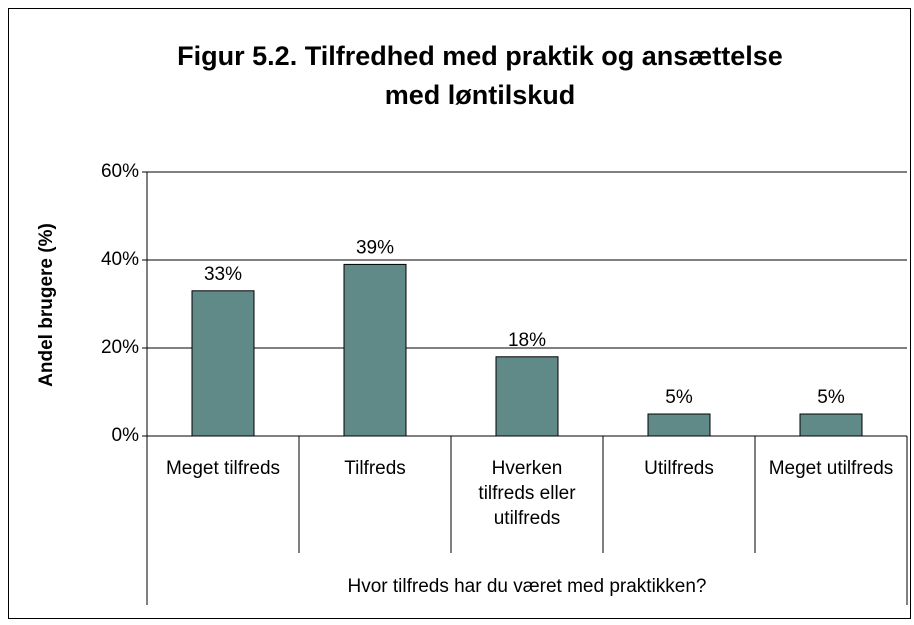  Describe the element at coordinates (120, 171) in the screenshot. I see `y-tick-label: 60%` at that location.